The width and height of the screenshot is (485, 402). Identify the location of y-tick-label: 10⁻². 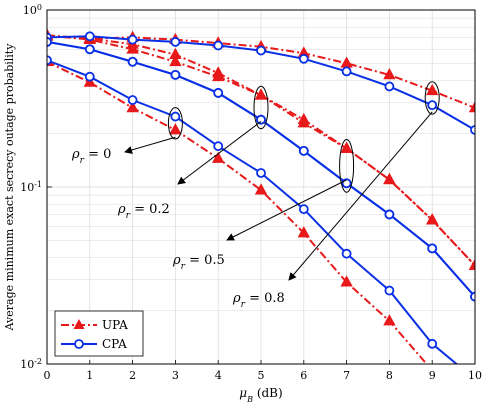
(31, 364).